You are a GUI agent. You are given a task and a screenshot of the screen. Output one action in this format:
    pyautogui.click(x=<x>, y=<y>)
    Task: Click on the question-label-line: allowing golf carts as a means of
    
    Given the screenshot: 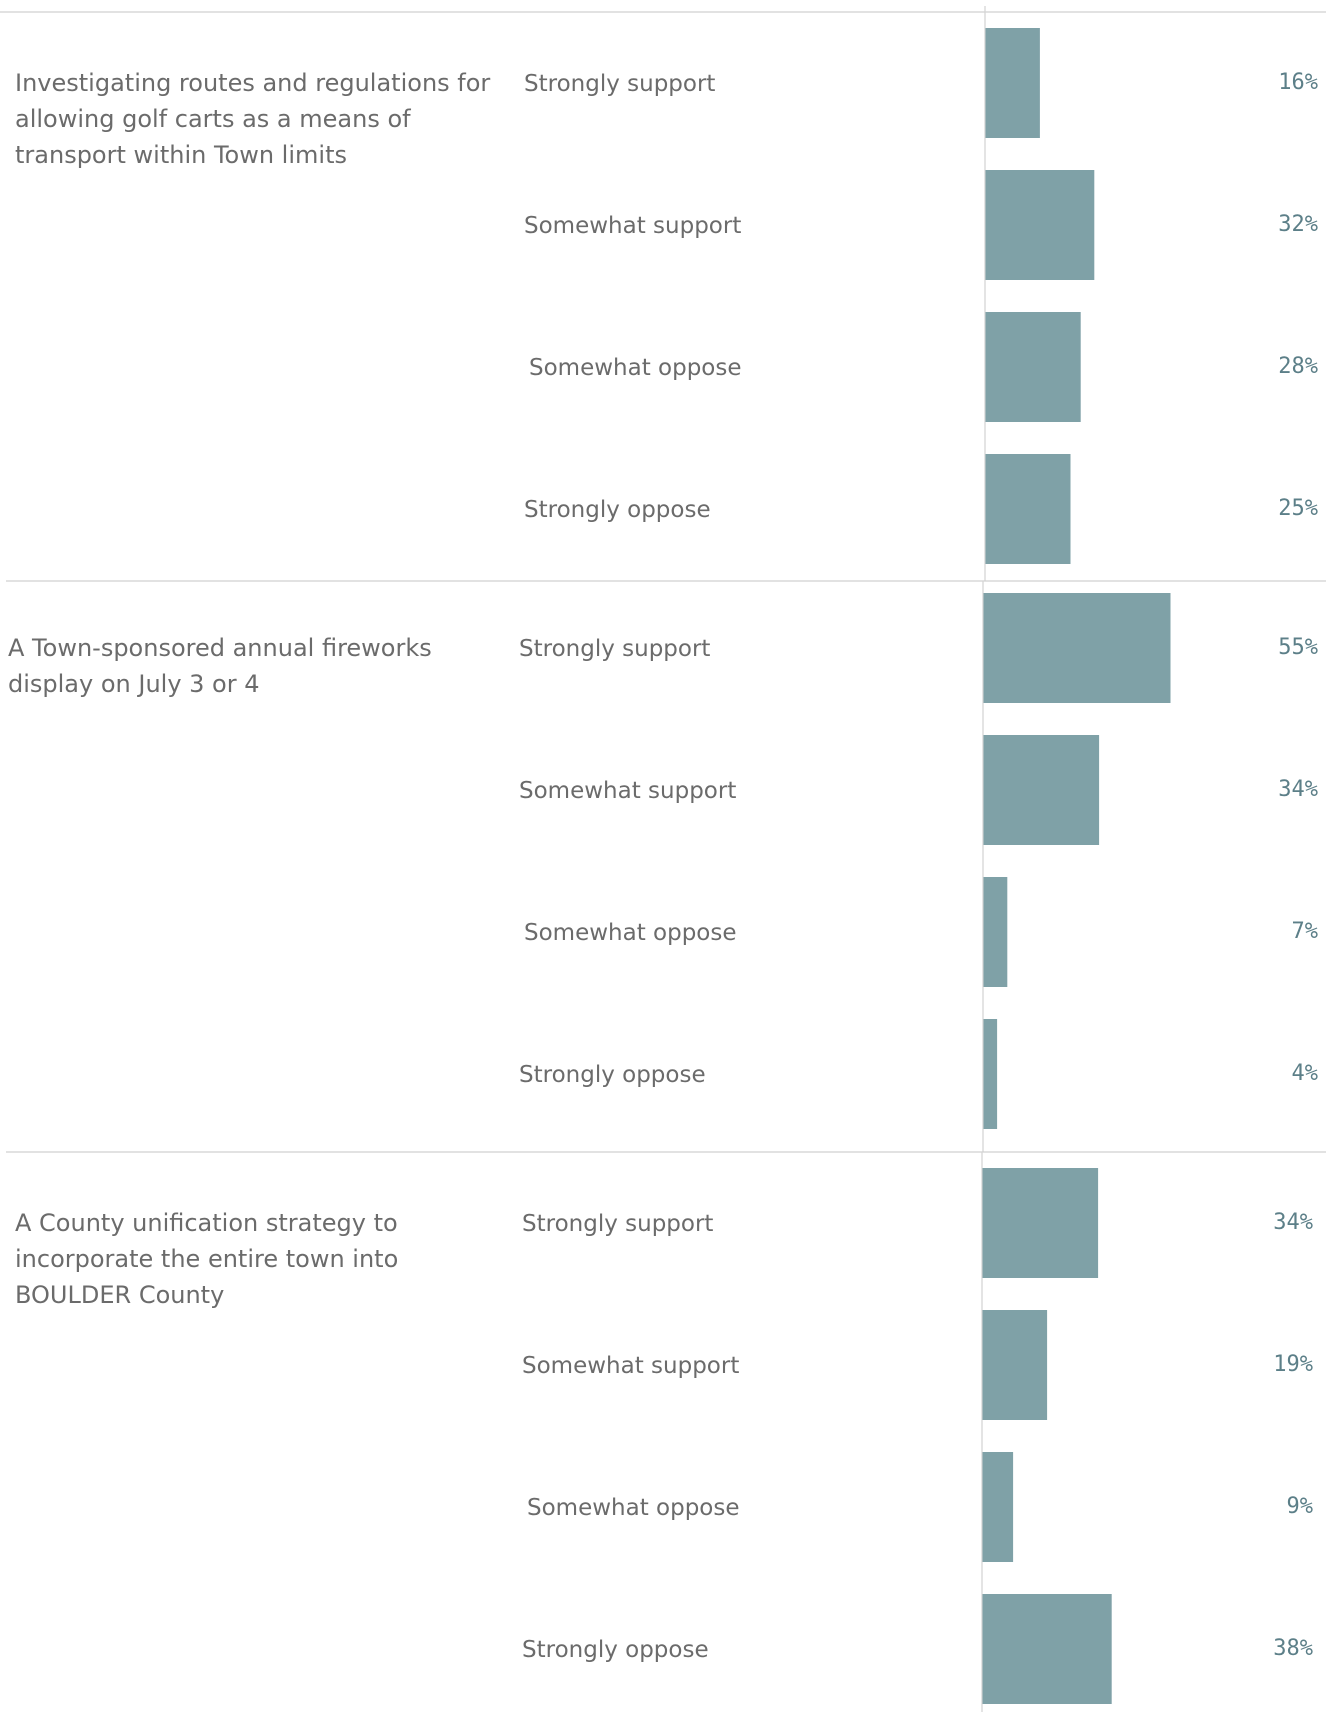 What is the action you would take?
    pyautogui.click(x=213, y=119)
    